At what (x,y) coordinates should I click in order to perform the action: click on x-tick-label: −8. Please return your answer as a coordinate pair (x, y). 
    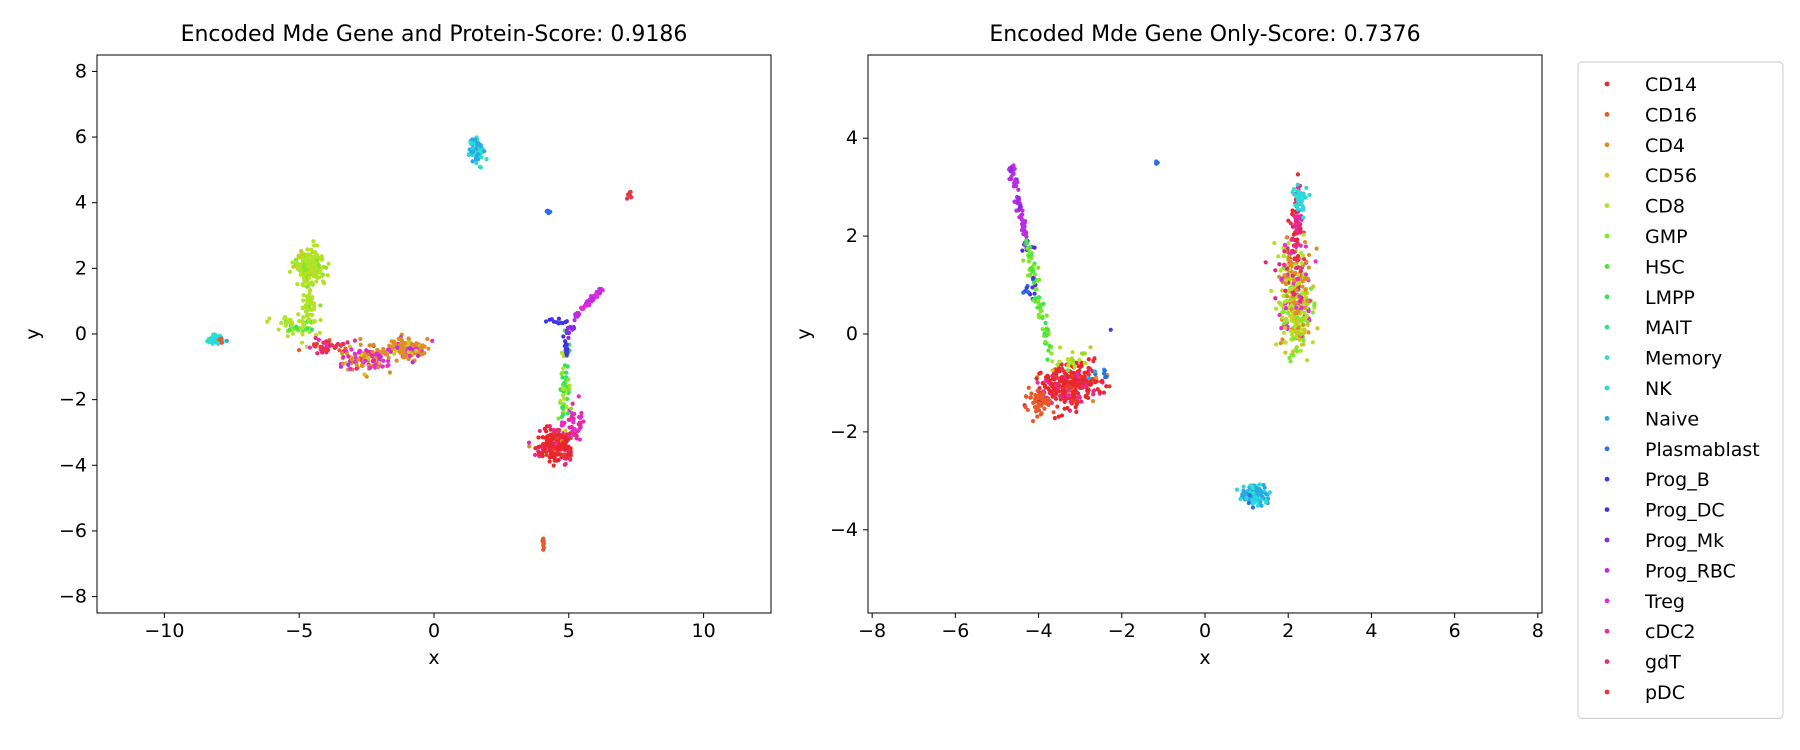
    Looking at the image, I should click on (872, 631).